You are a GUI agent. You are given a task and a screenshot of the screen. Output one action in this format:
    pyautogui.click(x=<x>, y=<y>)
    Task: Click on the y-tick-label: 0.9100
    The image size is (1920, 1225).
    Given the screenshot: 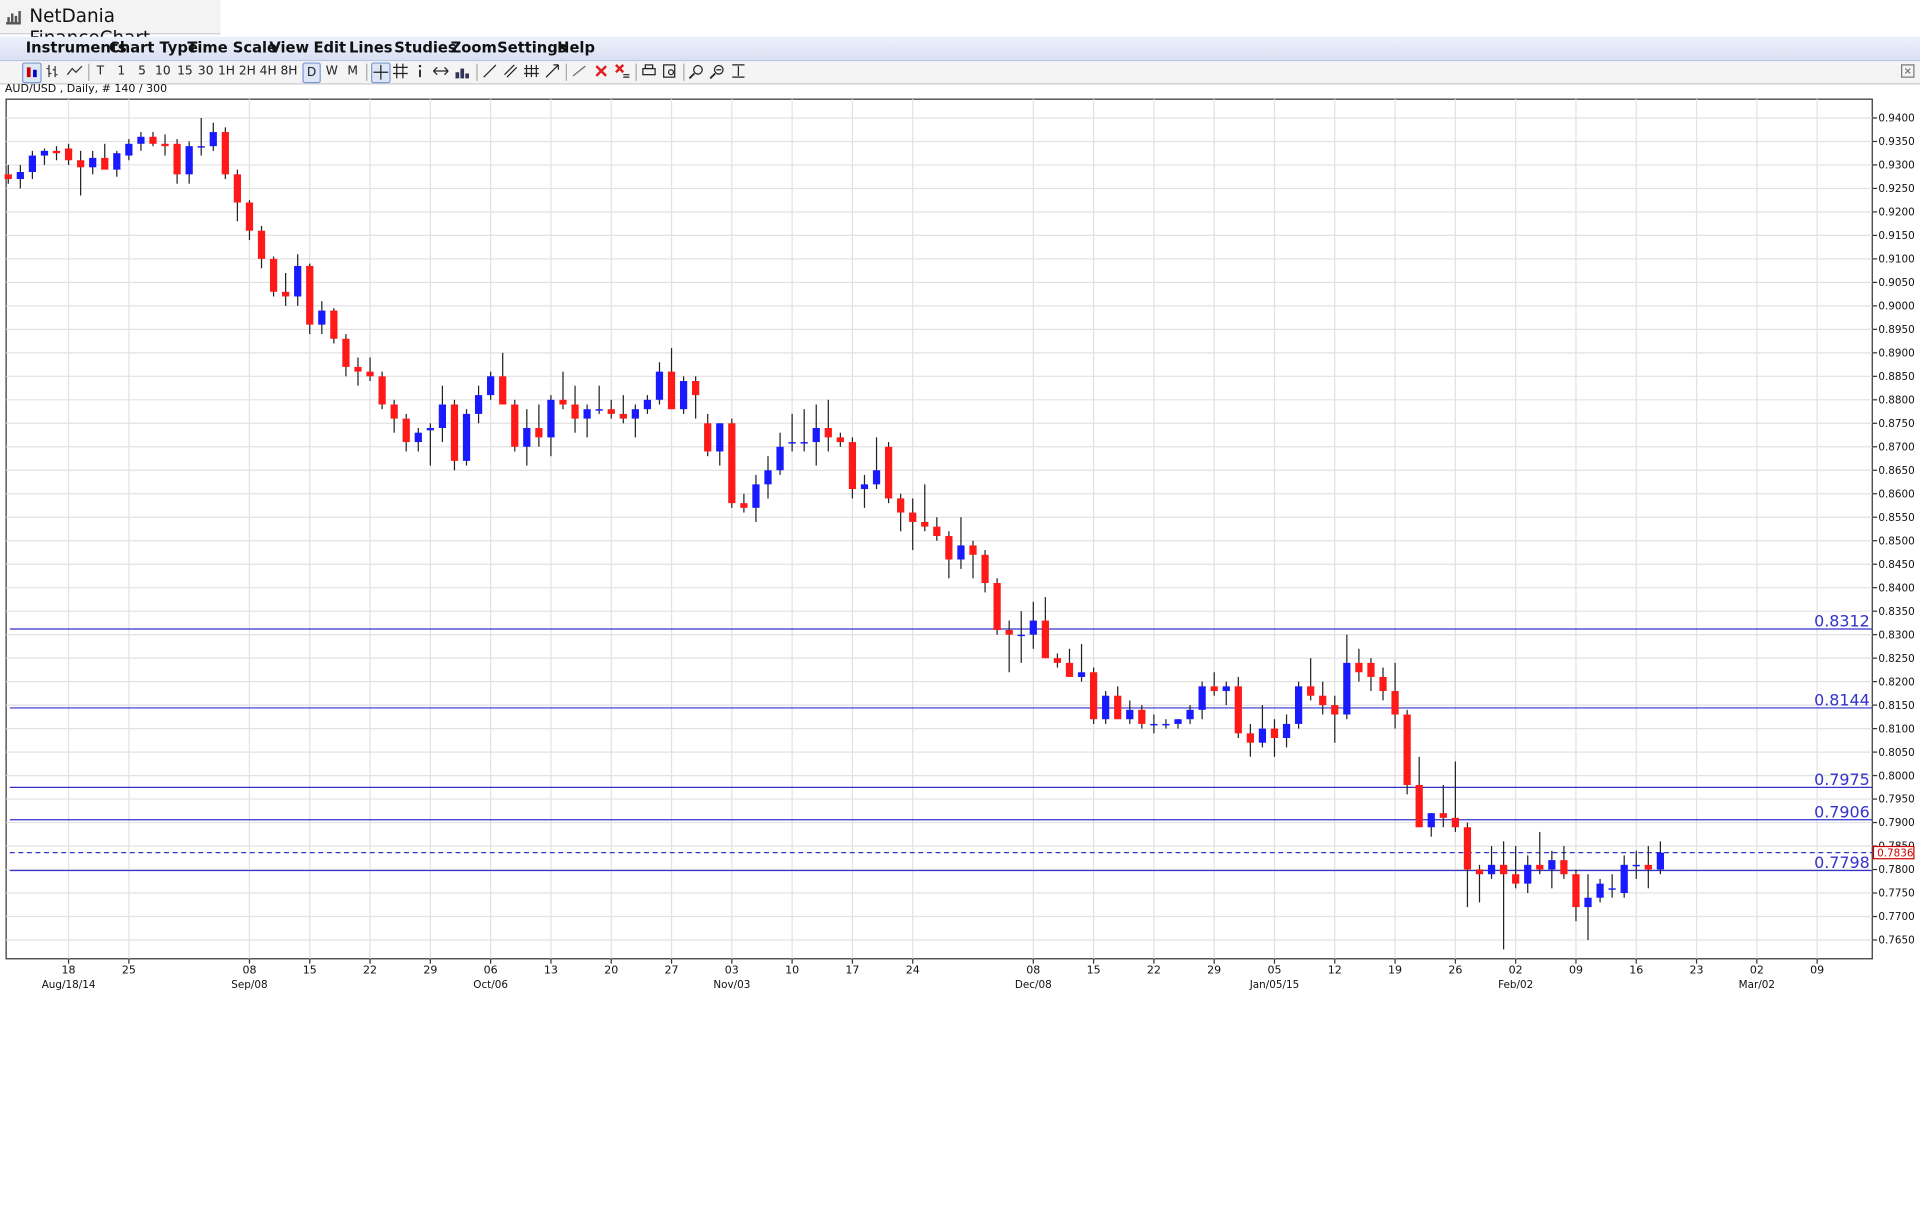 What is the action you would take?
    pyautogui.click(x=1896, y=260)
    